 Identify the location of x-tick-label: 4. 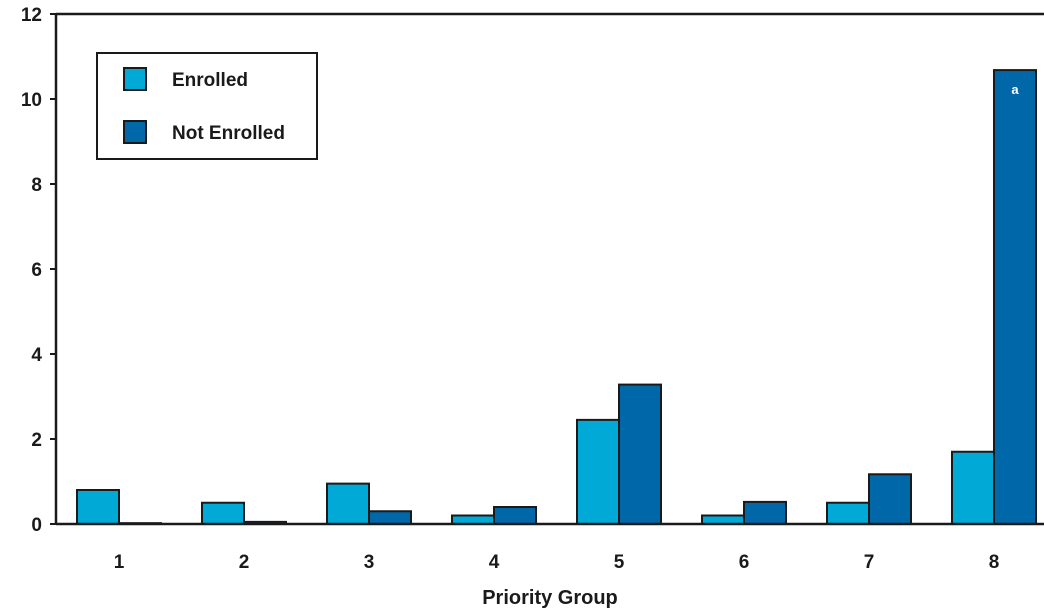
(494, 562).